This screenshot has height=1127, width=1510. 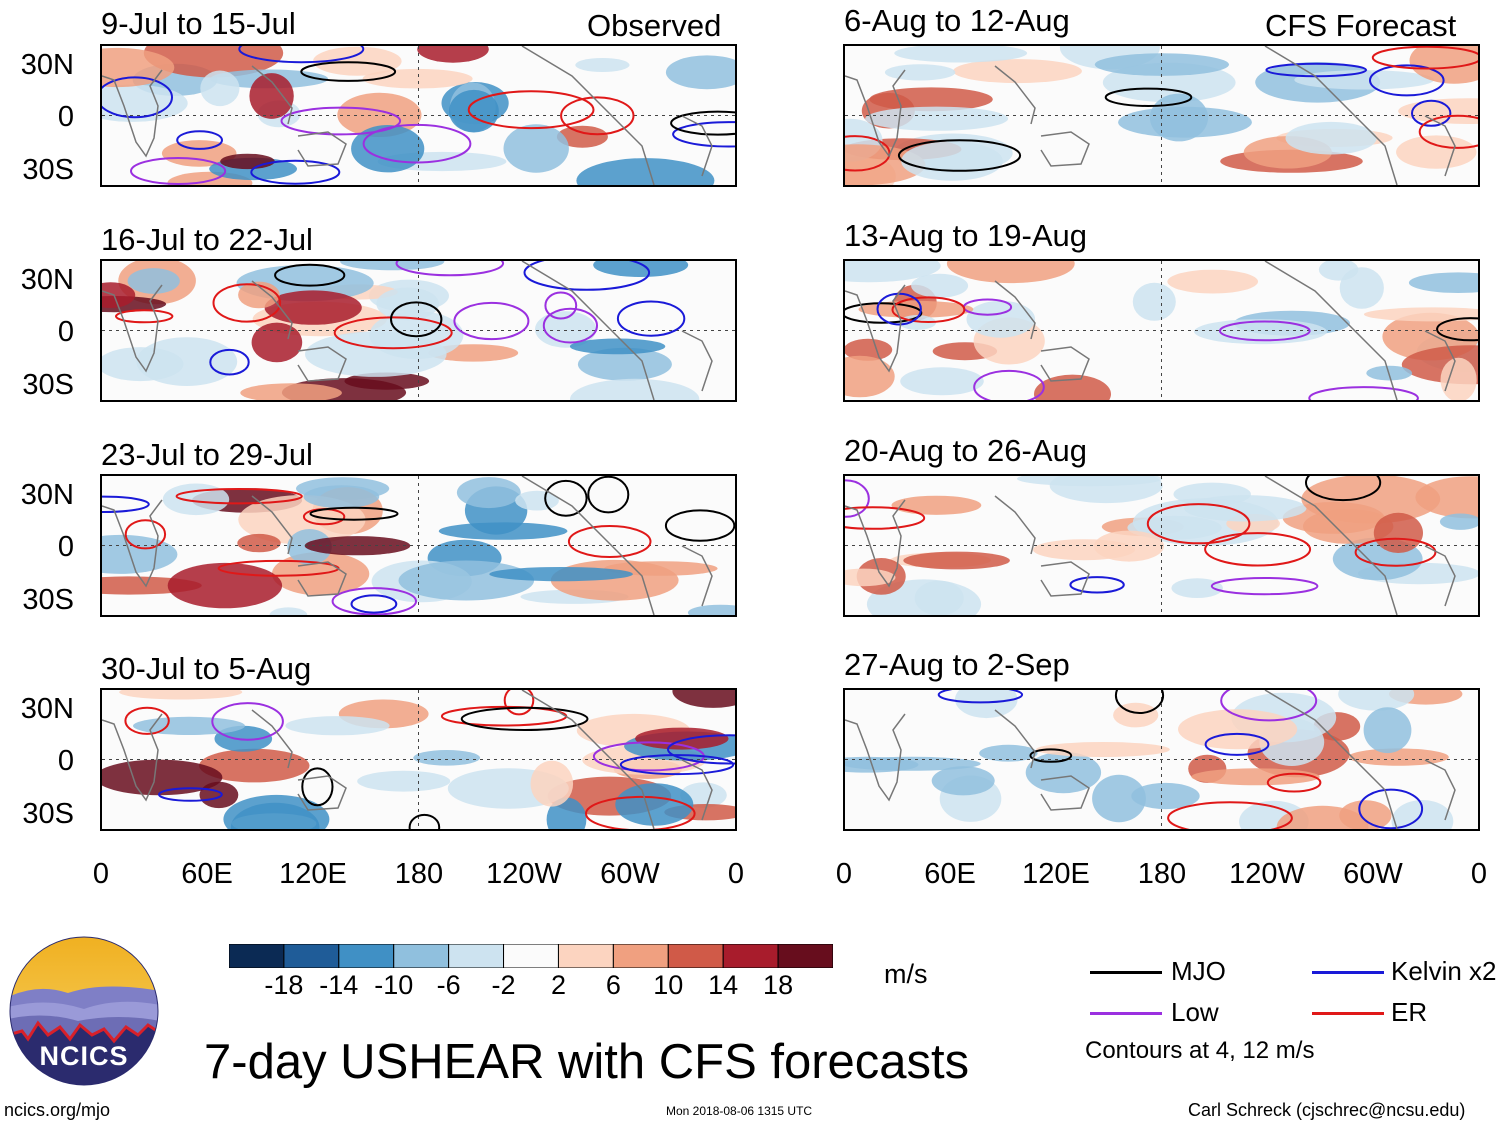 What do you see at coordinates (101, 874) in the screenshot?
I see `xtick-0: 0` at bounding box center [101, 874].